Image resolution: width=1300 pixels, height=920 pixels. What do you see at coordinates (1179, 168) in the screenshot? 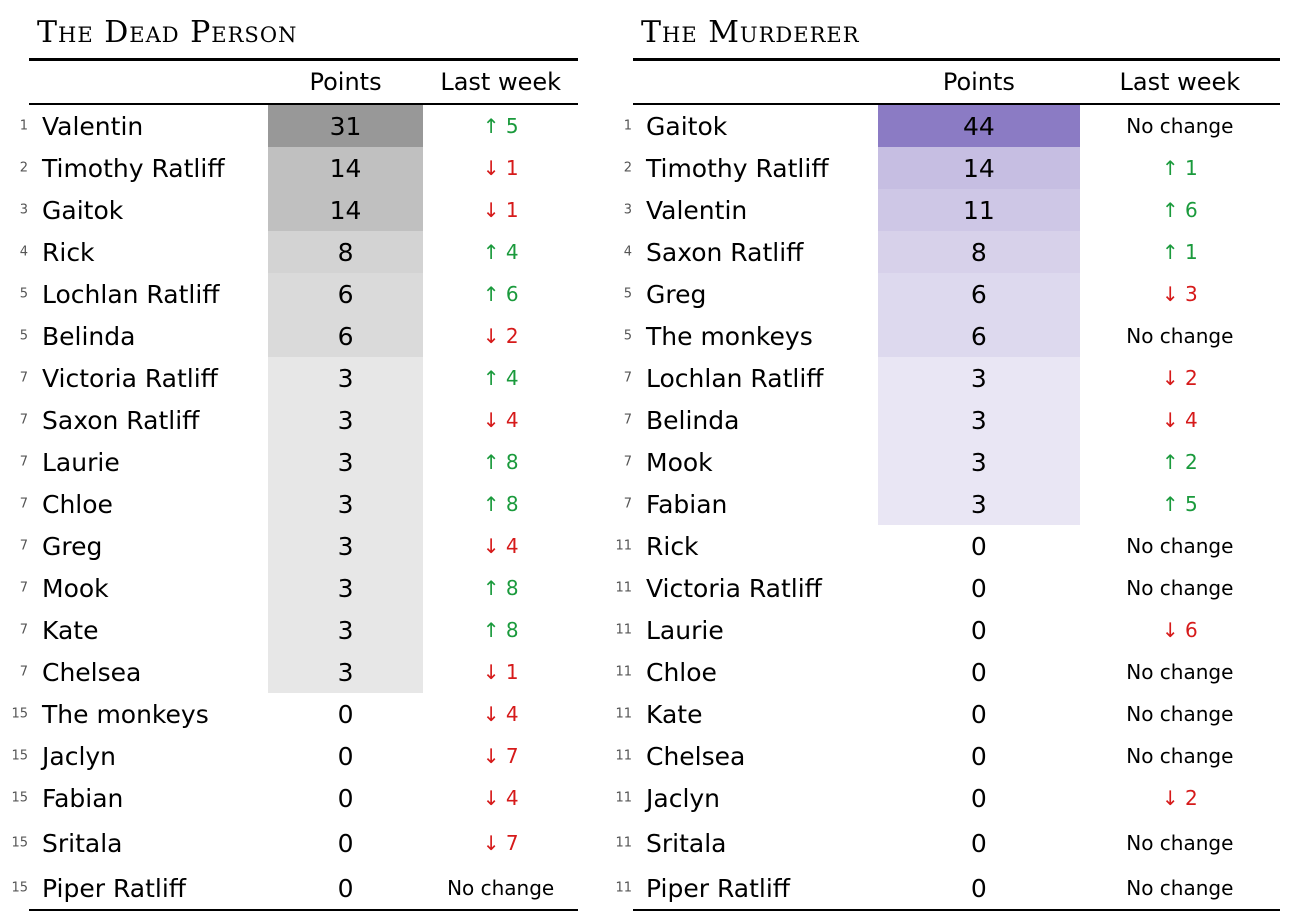
I see `last-week-change: ↑ 1` at bounding box center [1179, 168].